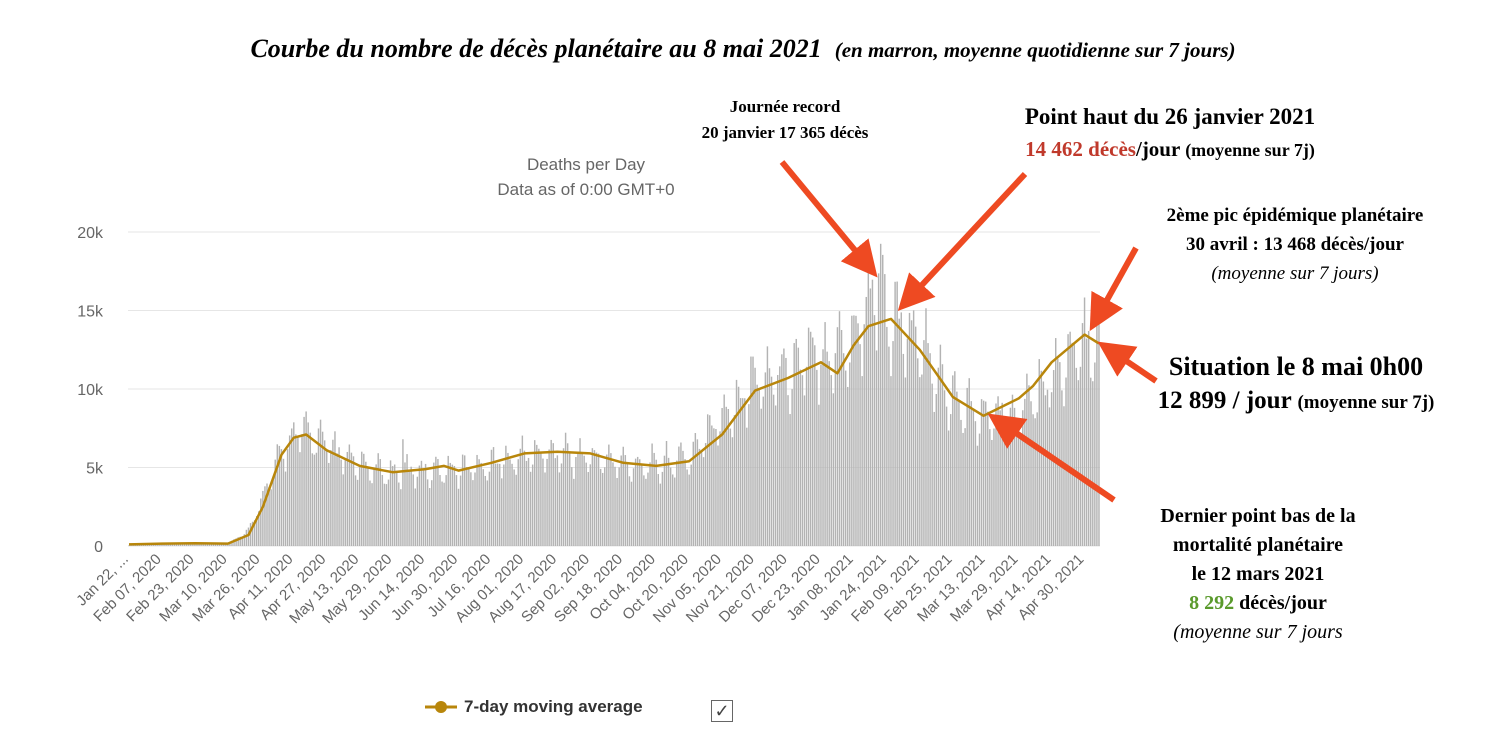 Image resolution: width=1486 pixels, height=746 pixels. What do you see at coordinates (785, 106) in the screenshot?
I see `annotation-record-line1: Journée record` at bounding box center [785, 106].